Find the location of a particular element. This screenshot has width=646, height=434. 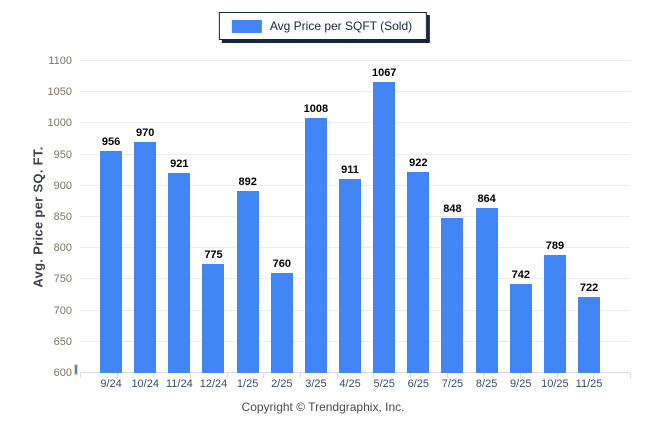

bar-slot-9/24: 956 is located at coordinates (111, 217).